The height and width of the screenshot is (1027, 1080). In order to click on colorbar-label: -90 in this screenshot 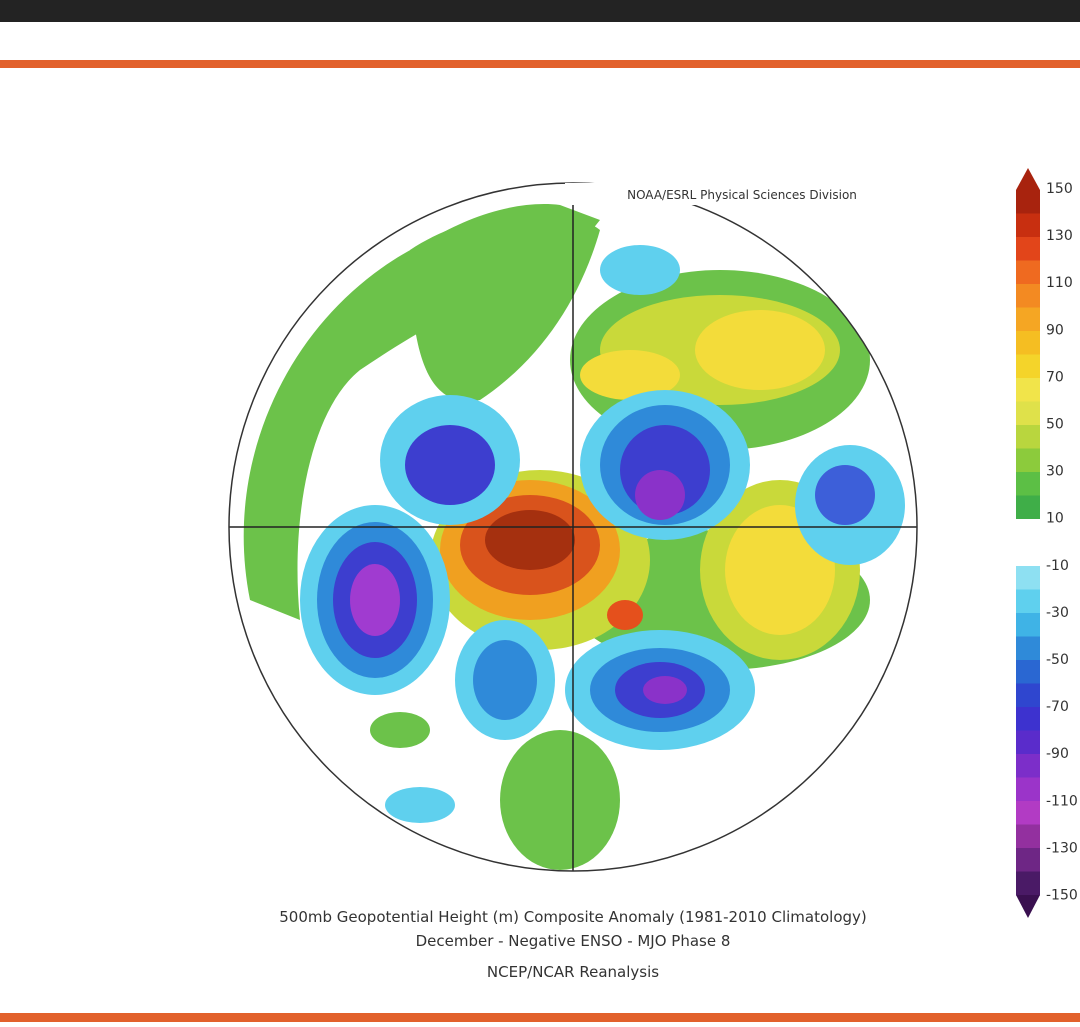, I will do `click(1057, 754)`.